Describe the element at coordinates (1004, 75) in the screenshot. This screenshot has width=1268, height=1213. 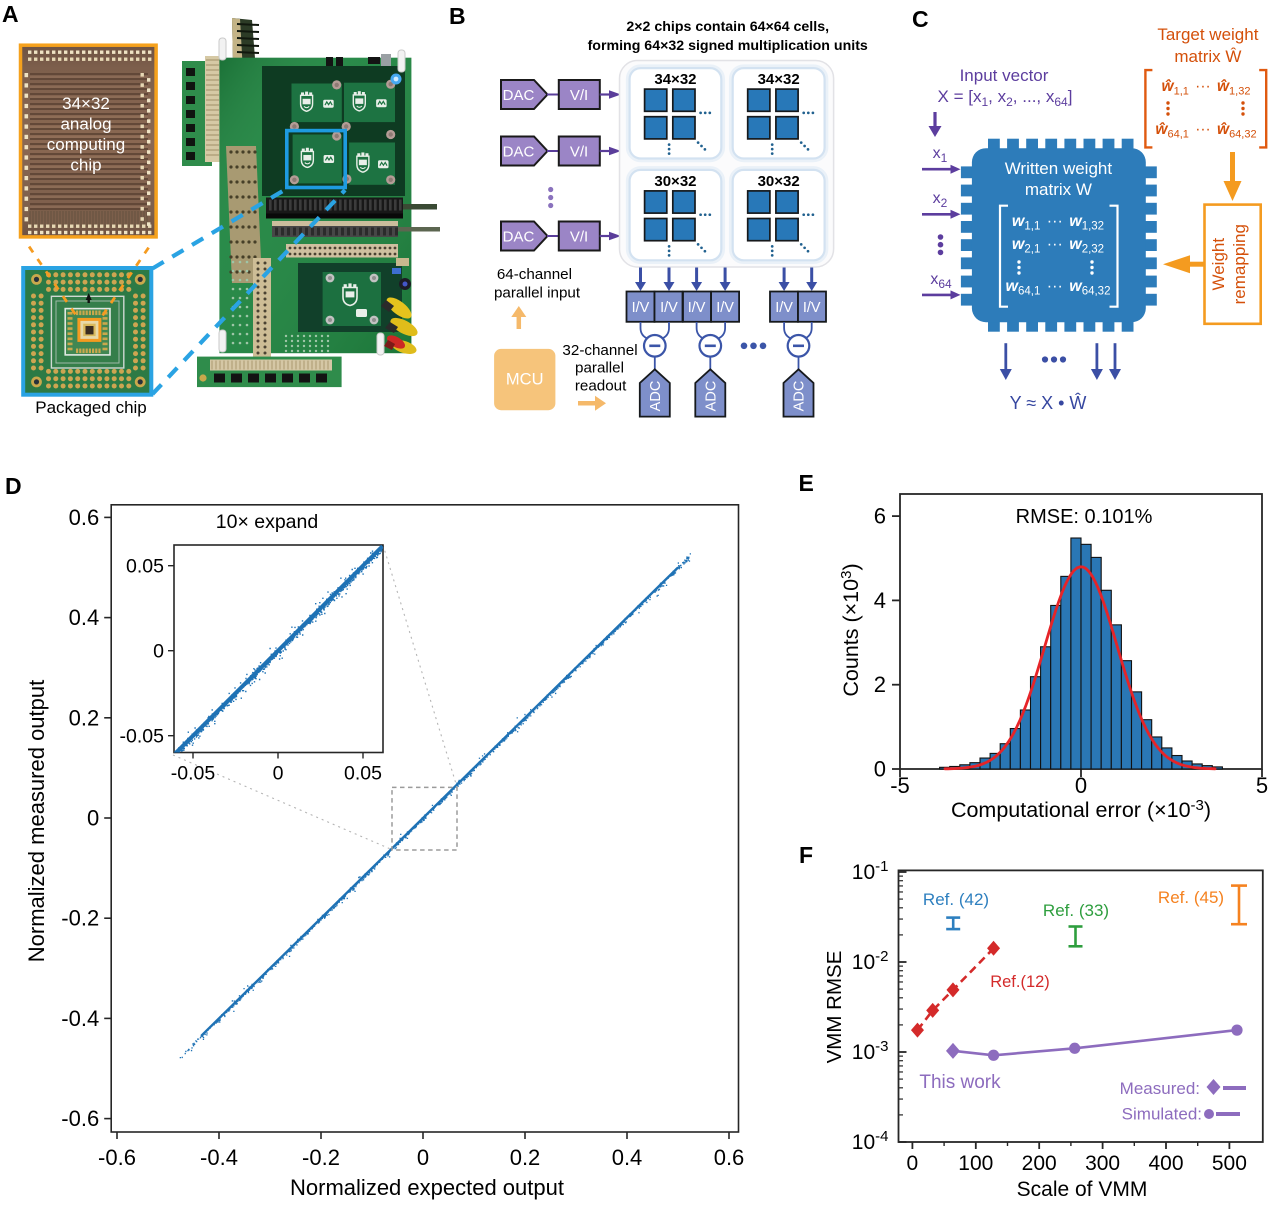
I see `svg-text: Input vector` at that location.